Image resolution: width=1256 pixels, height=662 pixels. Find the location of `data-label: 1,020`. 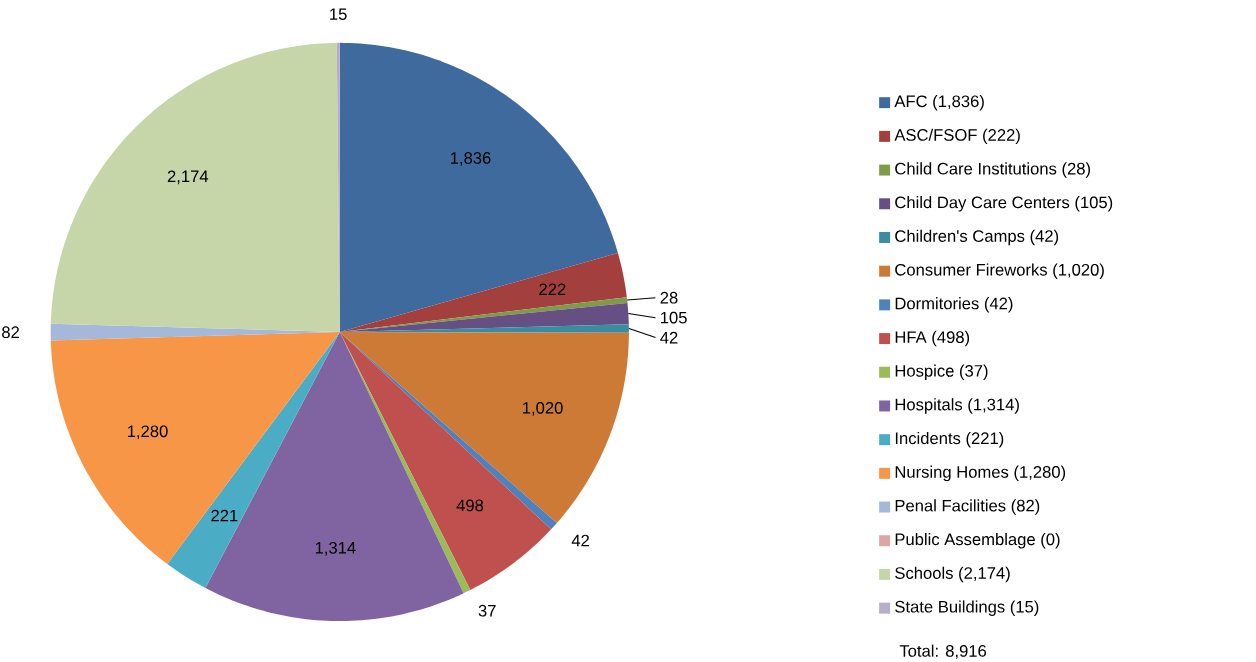

data-label: 1,020 is located at coordinates (543, 408).